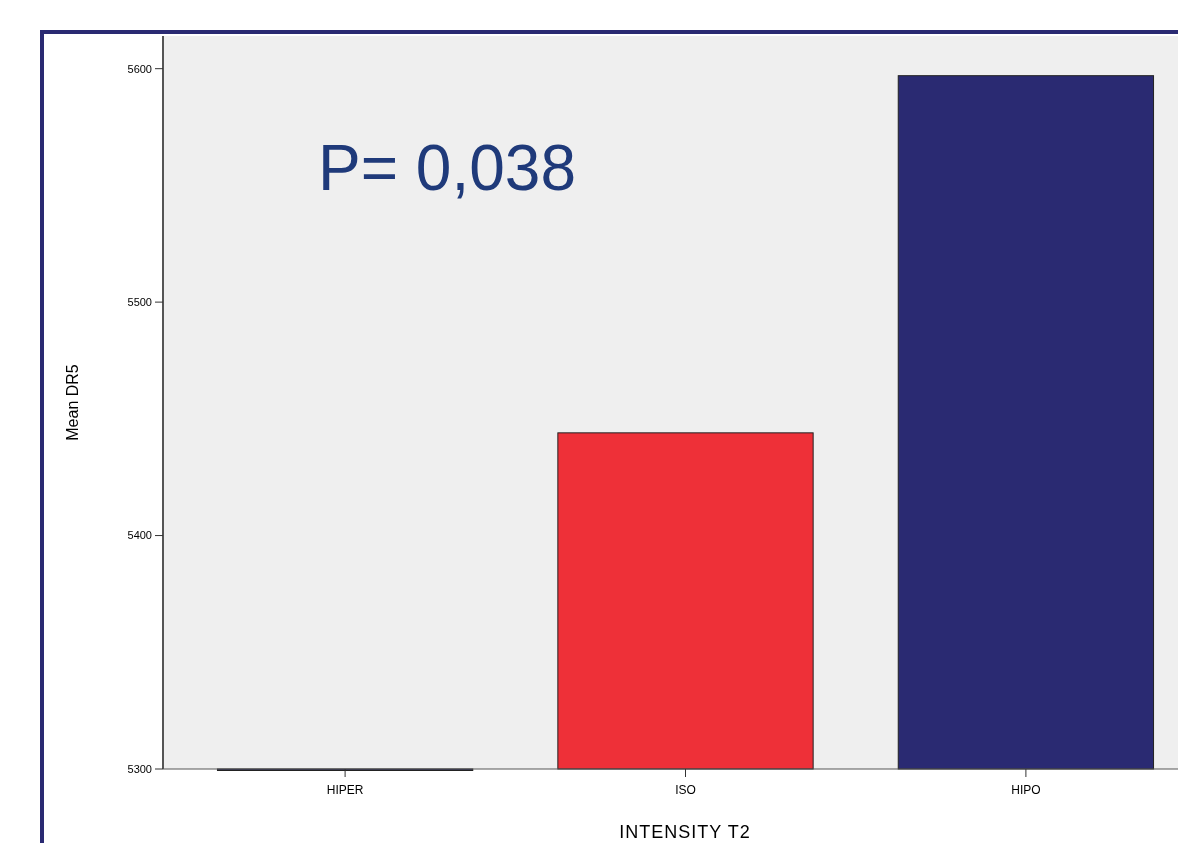  I want to click on x-tick-label: HIPO, so click(1026, 790).